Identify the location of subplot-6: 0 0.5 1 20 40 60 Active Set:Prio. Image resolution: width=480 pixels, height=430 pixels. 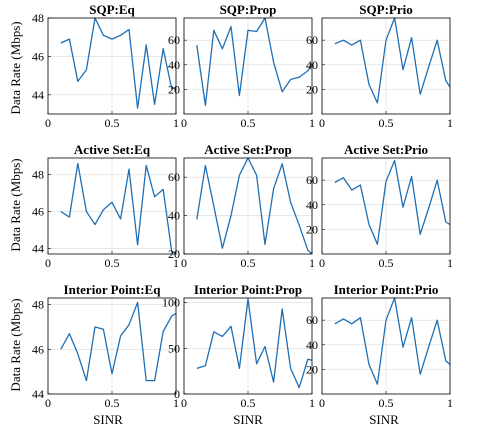
(379, 206).